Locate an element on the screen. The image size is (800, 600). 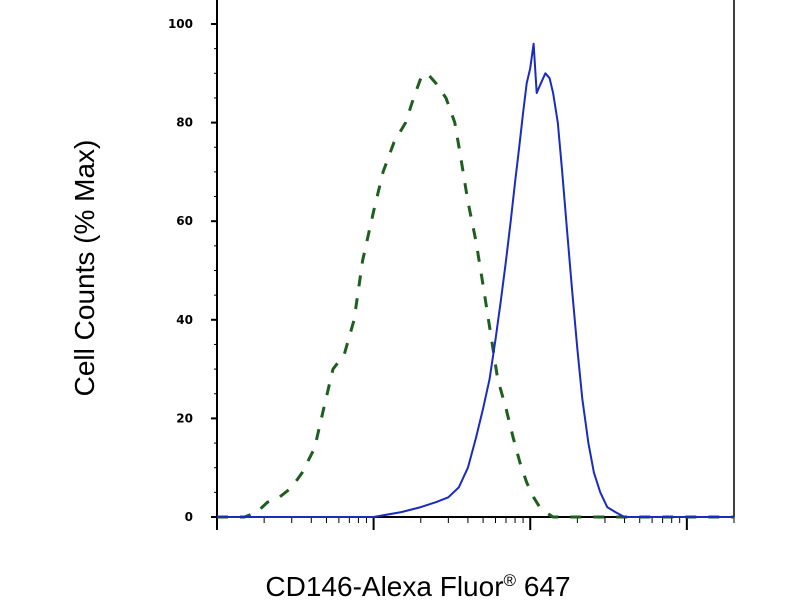
x-axis-label-main: CD146-Alexa Fluor is located at coordinates (384, 585).